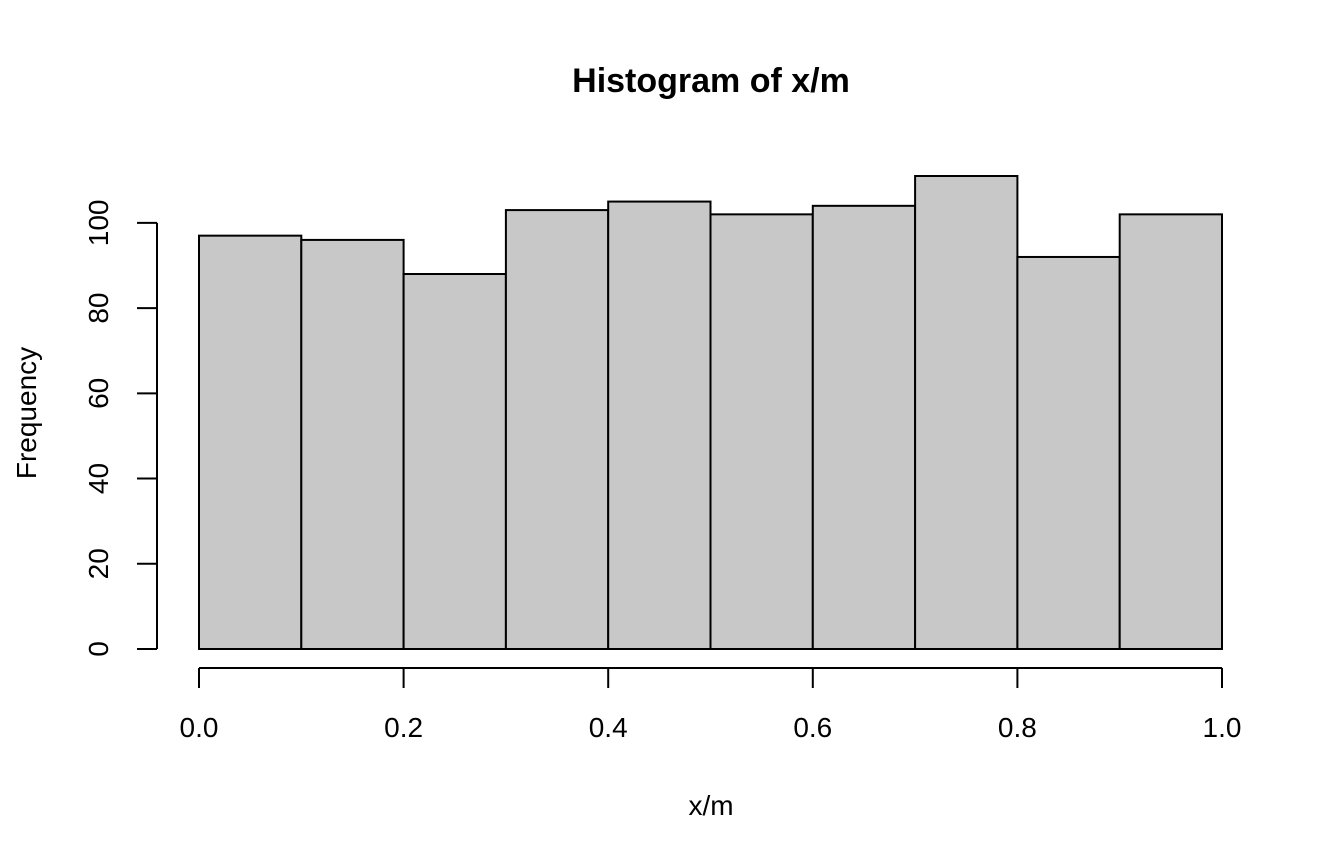 The image size is (1344, 864). What do you see at coordinates (608, 727) in the screenshot?
I see `x-tick-label-2: 0.4` at bounding box center [608, 727].